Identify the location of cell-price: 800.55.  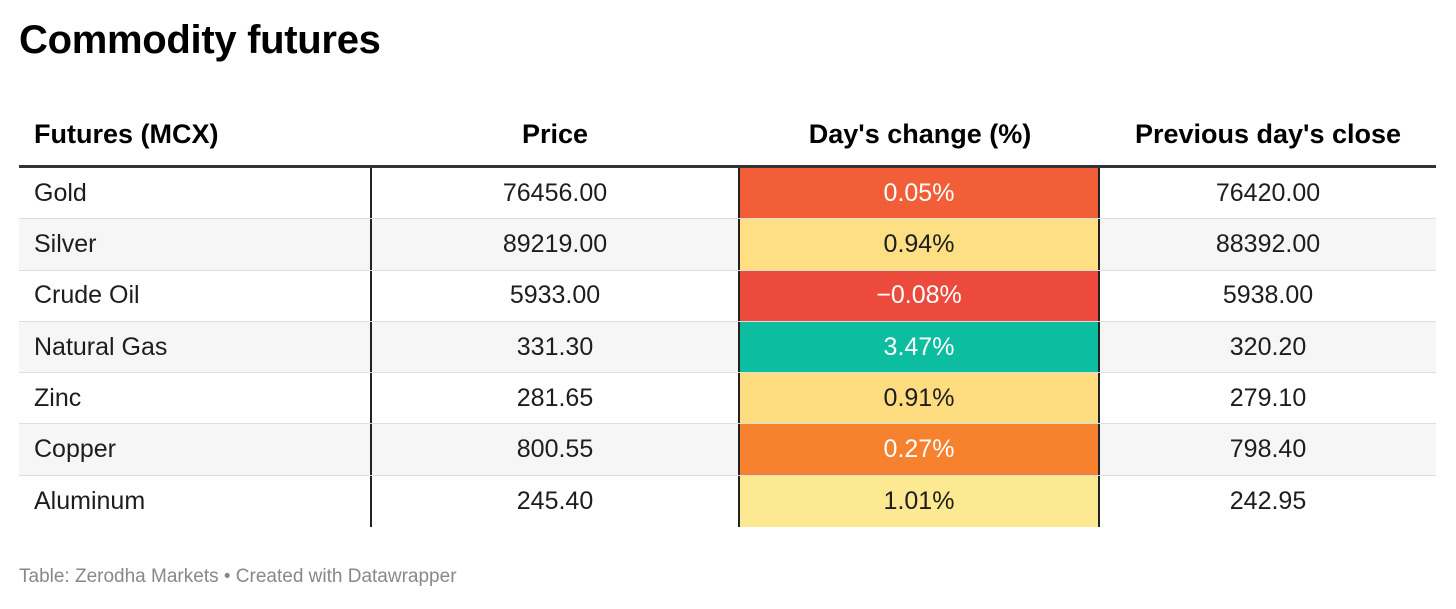
(555, 449).